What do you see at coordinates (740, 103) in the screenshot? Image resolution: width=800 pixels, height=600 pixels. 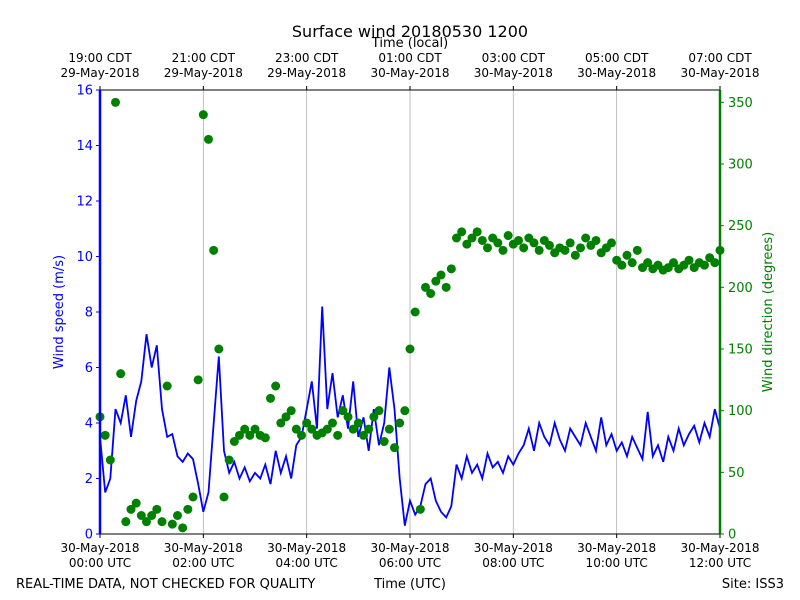 I see `y2-tick-label: 350` at bounding box center [740, 103].